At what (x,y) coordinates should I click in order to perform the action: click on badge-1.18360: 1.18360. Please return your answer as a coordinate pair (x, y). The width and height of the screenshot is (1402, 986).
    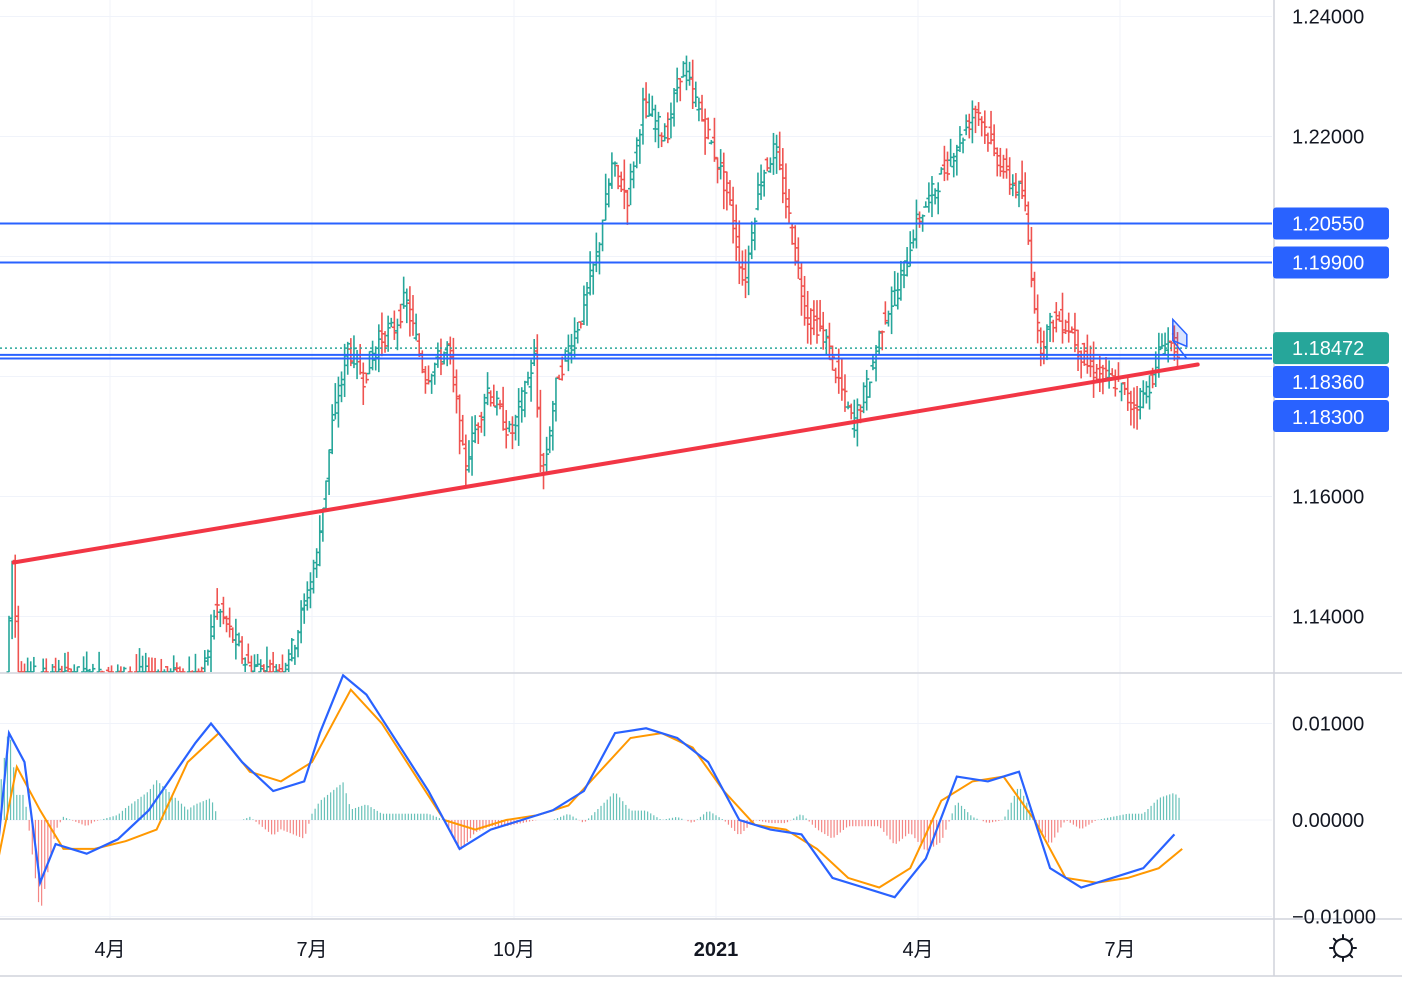
    Looking at the image, I should click on (1331, 382).